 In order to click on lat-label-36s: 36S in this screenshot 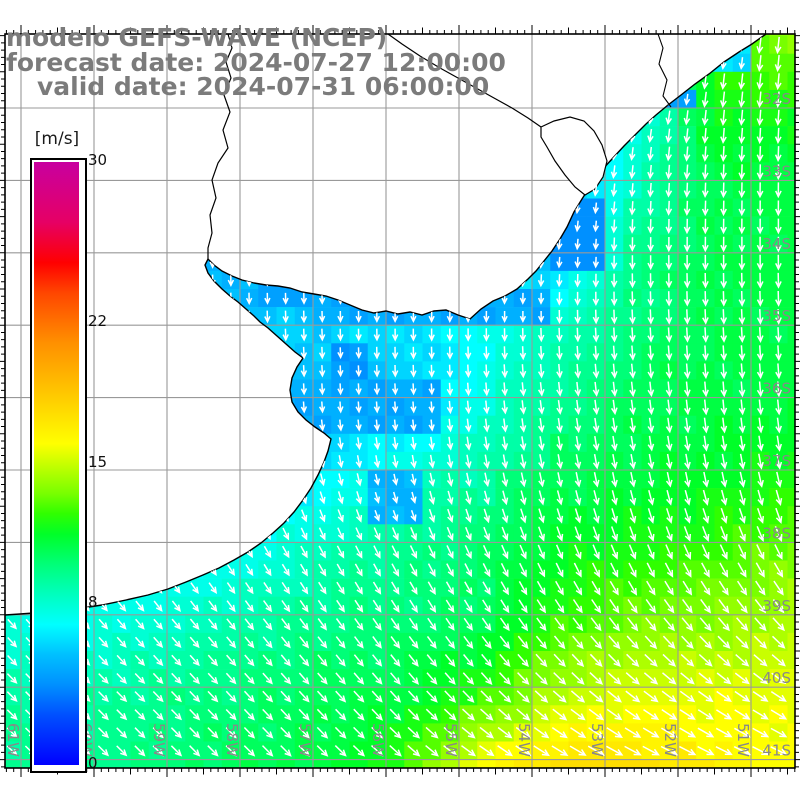, I will do `click(776, 389)`.